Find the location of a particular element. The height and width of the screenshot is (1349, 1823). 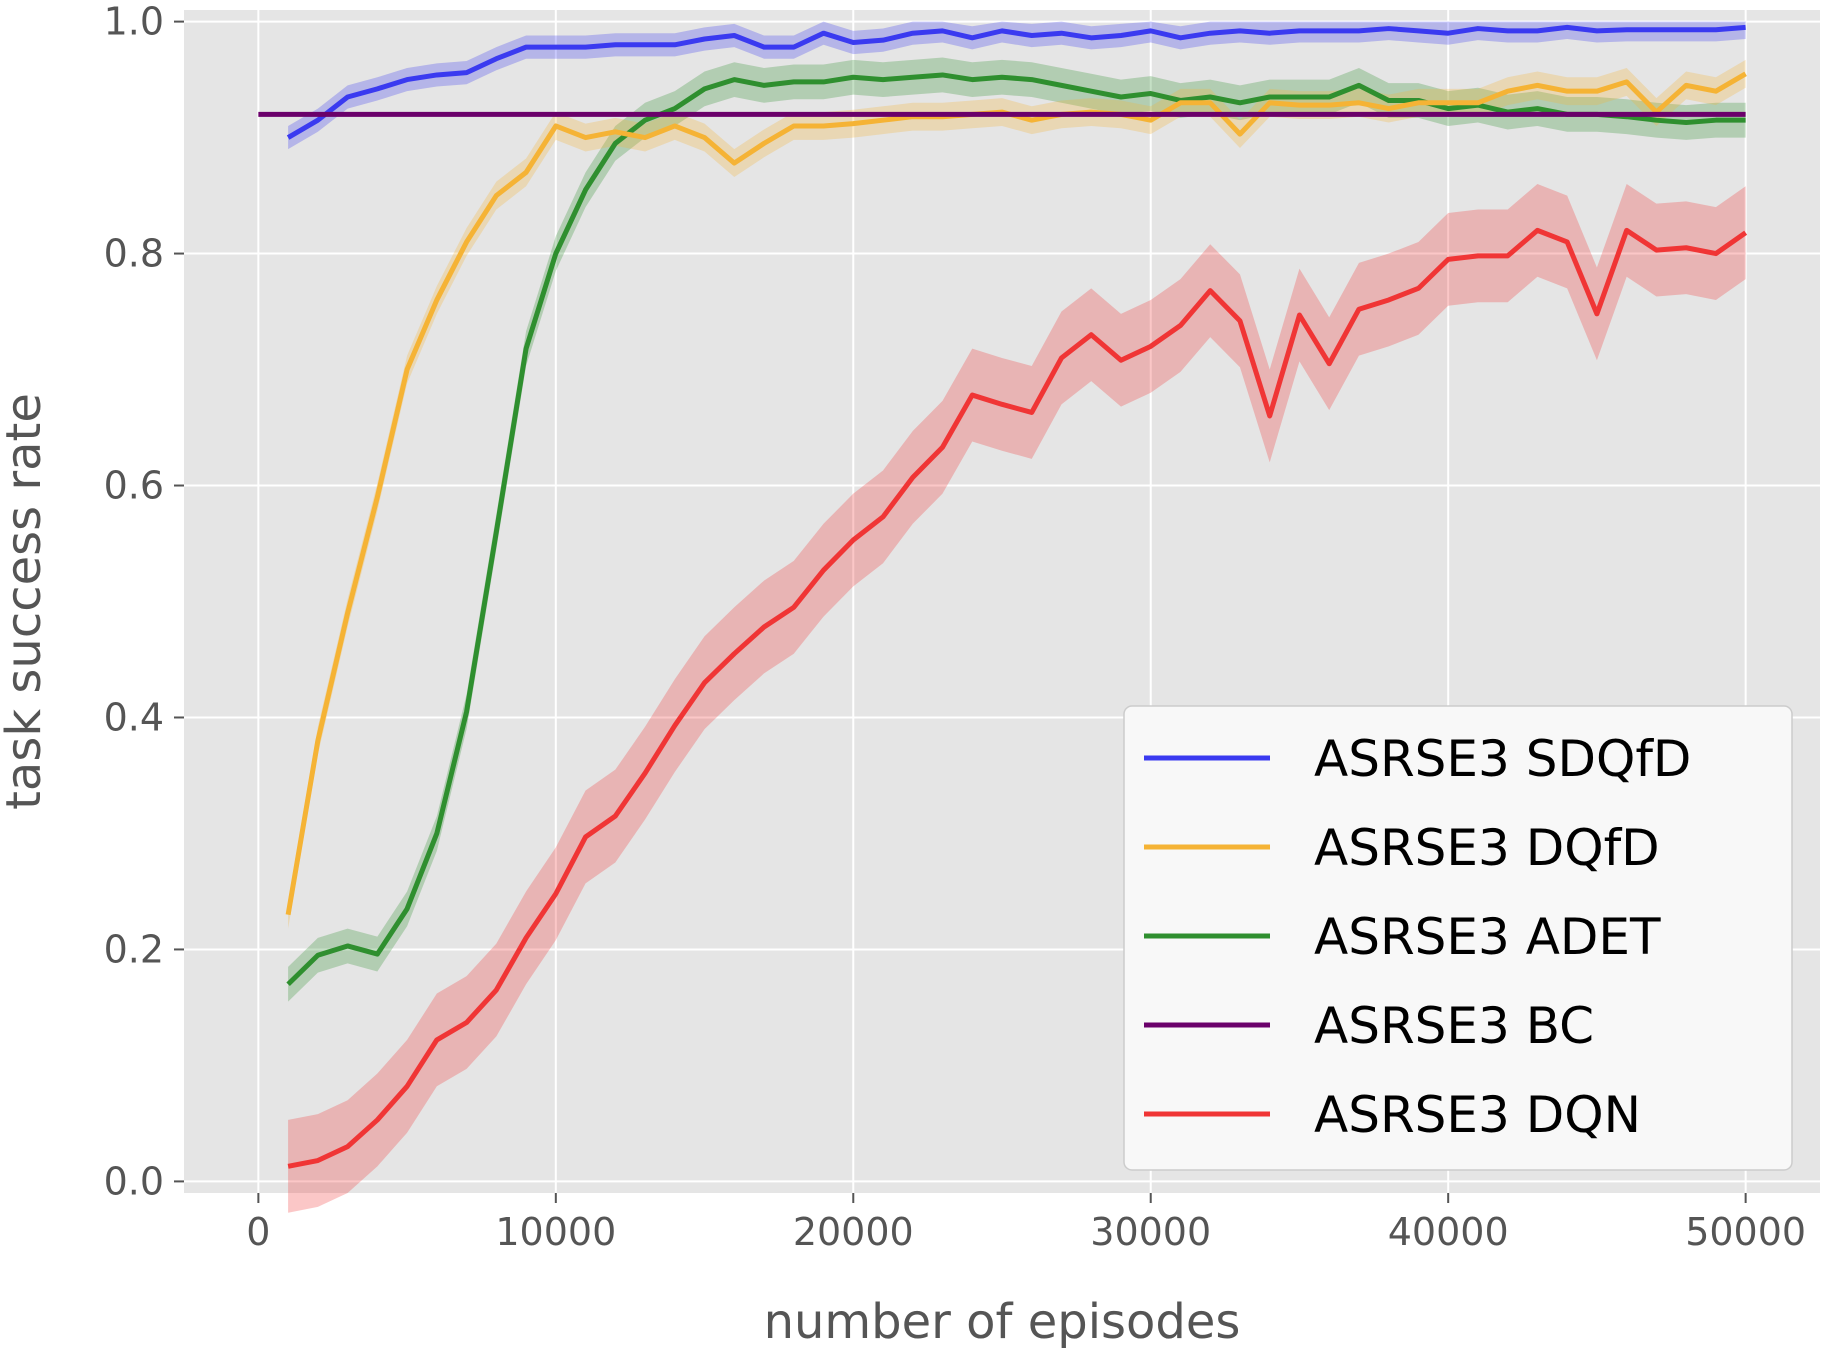

asrse3-sdqfd-band is located at coordinates (1017, 85).